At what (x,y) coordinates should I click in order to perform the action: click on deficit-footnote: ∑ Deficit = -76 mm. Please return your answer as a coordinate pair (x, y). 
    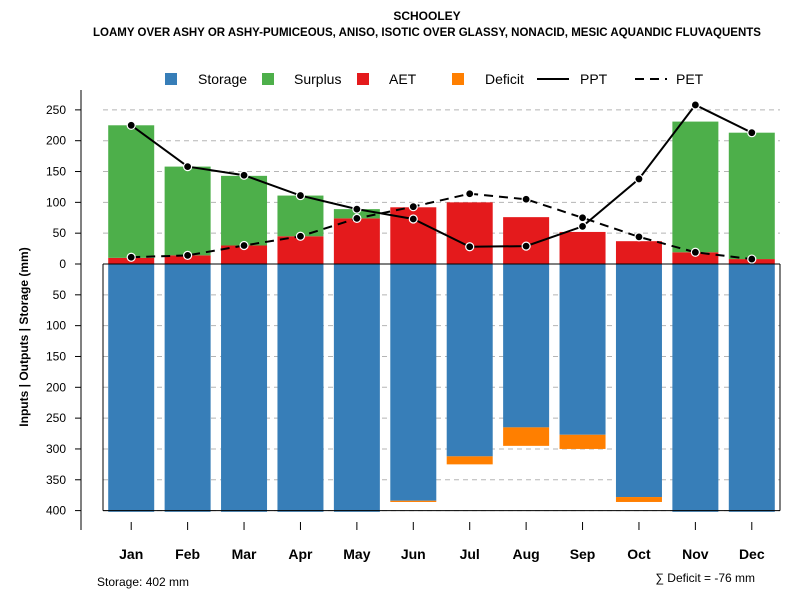
    Looking at the image, I should click on (705, 578).